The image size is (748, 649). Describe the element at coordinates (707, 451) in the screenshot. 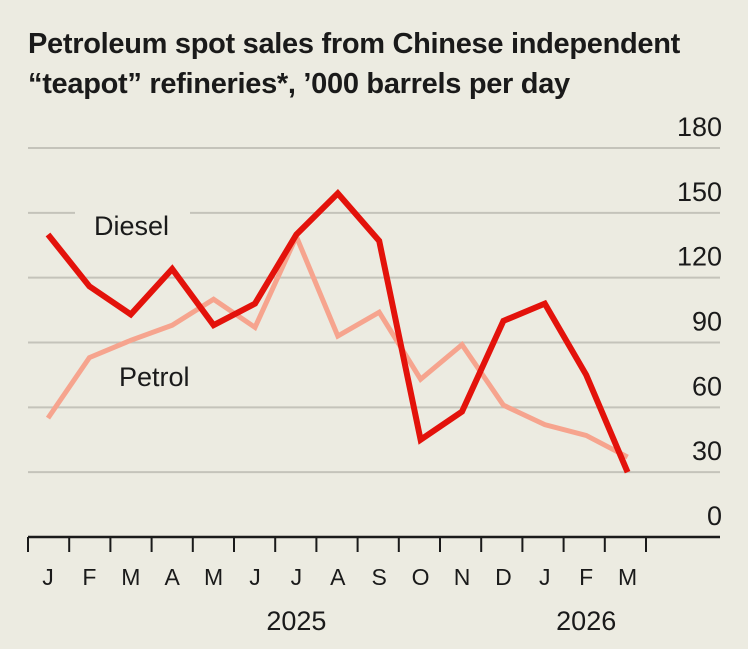

I see `y-tick-label: 30` at that location.